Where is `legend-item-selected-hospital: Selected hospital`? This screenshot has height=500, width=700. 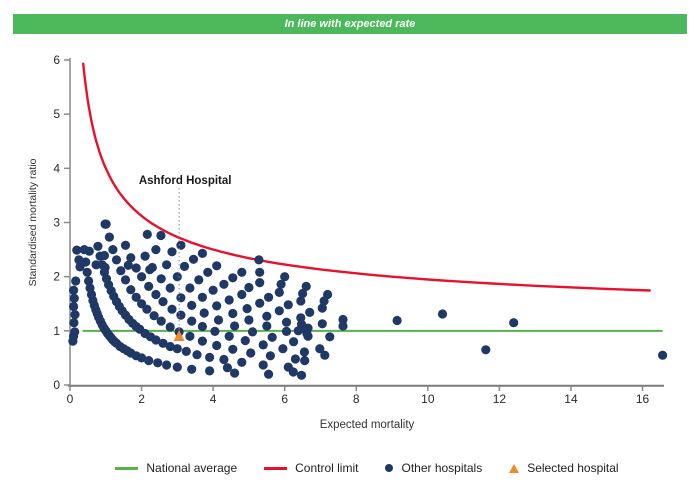
legend-item-selected-hospital: Selected hospital is located at coordinates (564, 468).